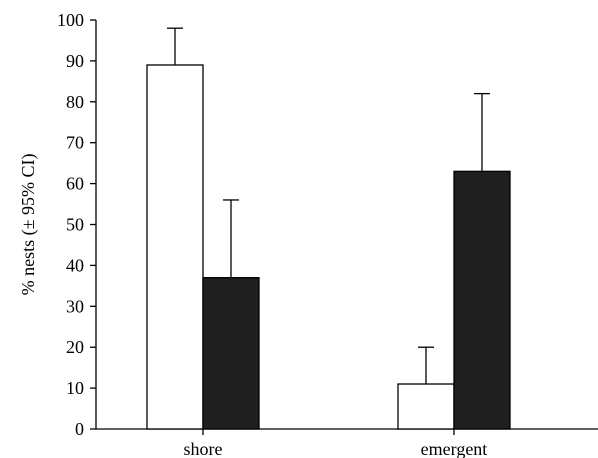 The width and height of the screenshot is (598, 458). What do you see at coordinates (203, 448) in the screenshot?
I see `x-tick-label-shore: shore` at bounding box center [203, 448].